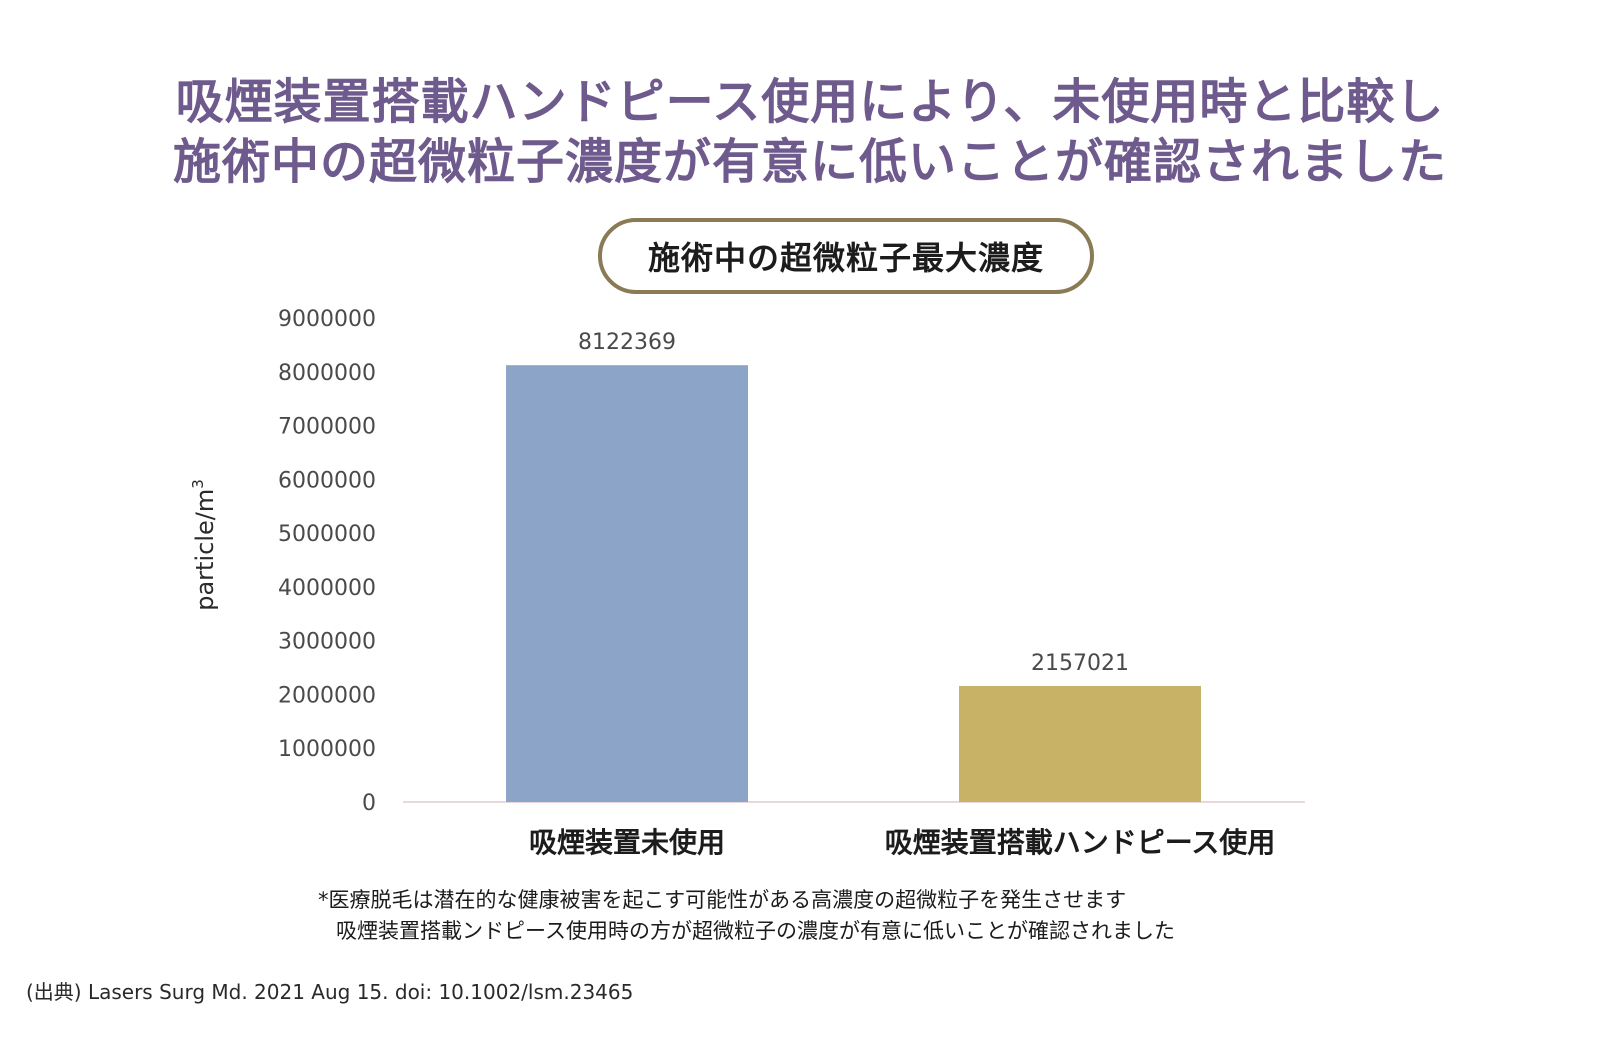 This screenshot has height=1053, width=1620. Describe the element at coordinates (327, 373) in the screenshot. I see `y-tick-label: 8000000` at that location.